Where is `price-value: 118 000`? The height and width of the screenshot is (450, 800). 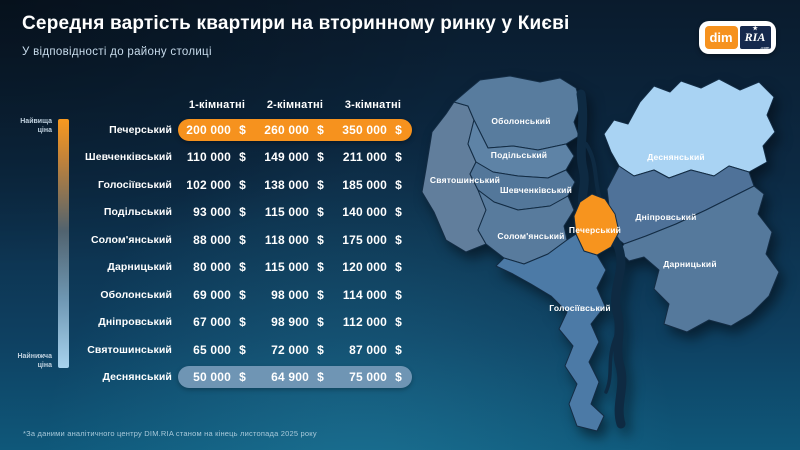
price-value: 118 000 is located at coordinates (286, 239).